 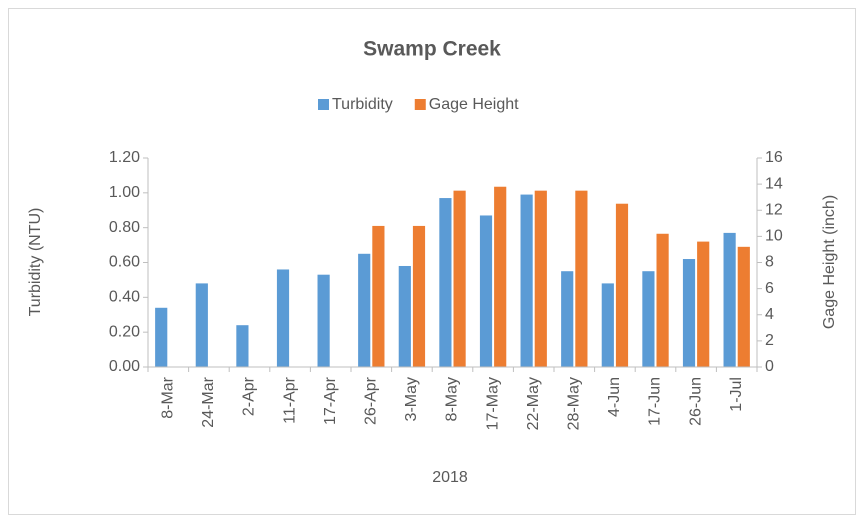 I want to click on y-tick-label: 0.00, so click(x=124, y=366).